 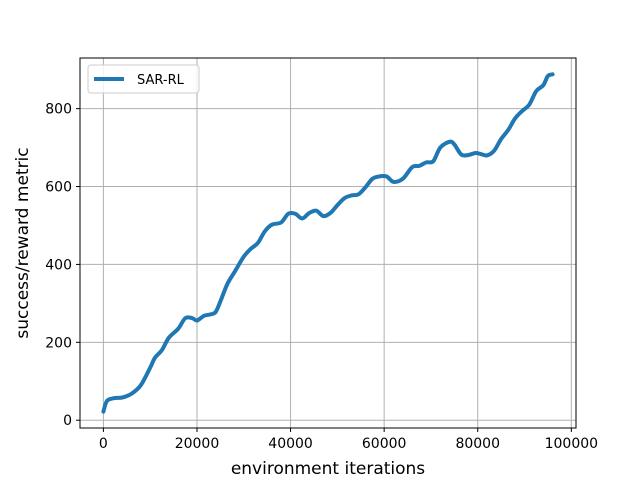 I want to click on y-tick-label: 0, so click(x=67, y=421).